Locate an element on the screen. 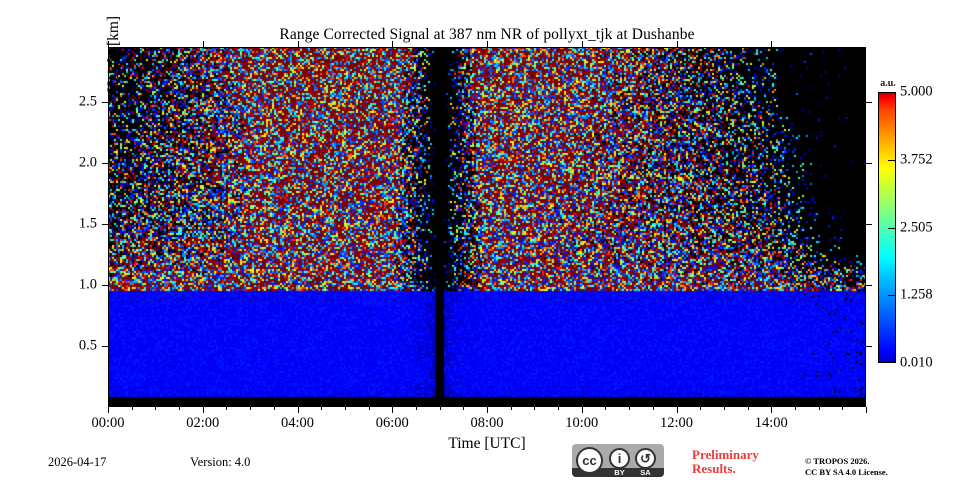 The image size is (960, 480). colorbar-tick-label: 5.000 is located at coordinates (916, 91).